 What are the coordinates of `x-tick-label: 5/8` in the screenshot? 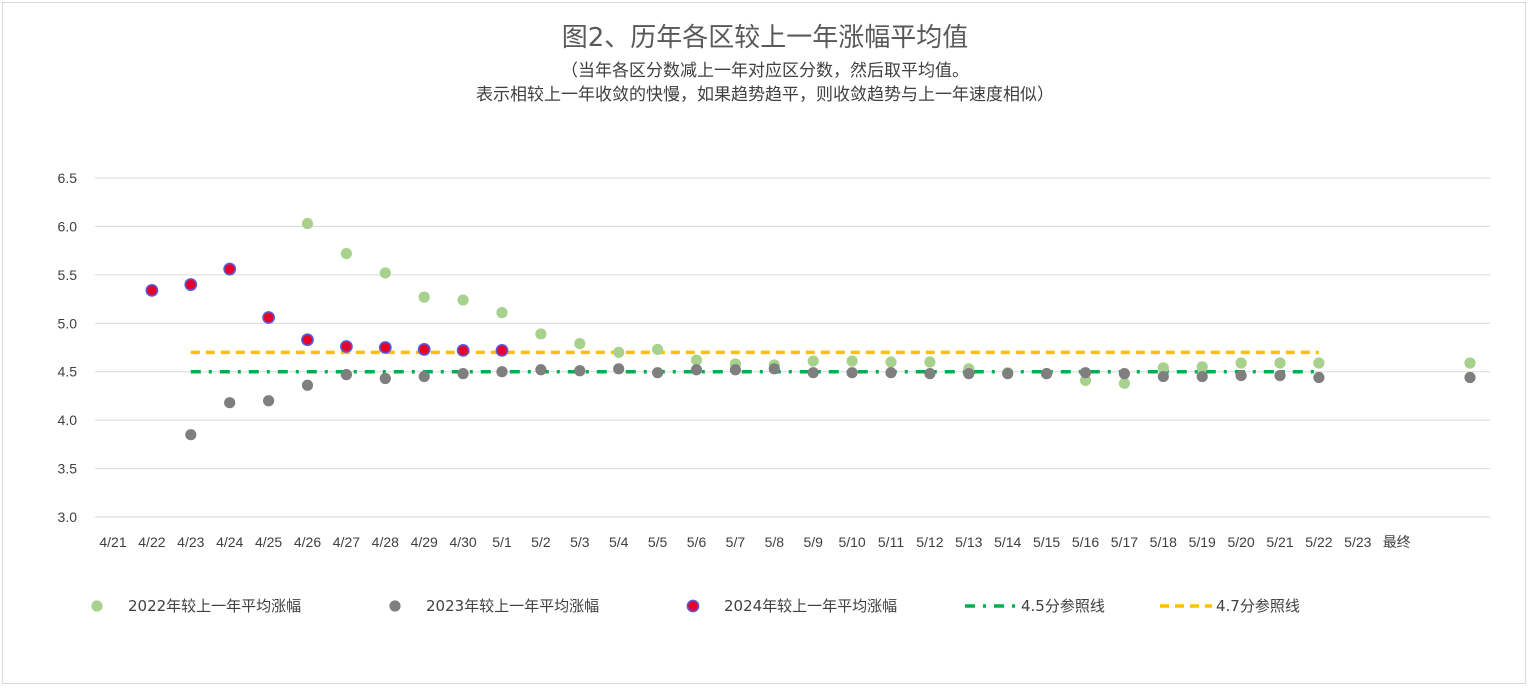 It's located at (775, 542).